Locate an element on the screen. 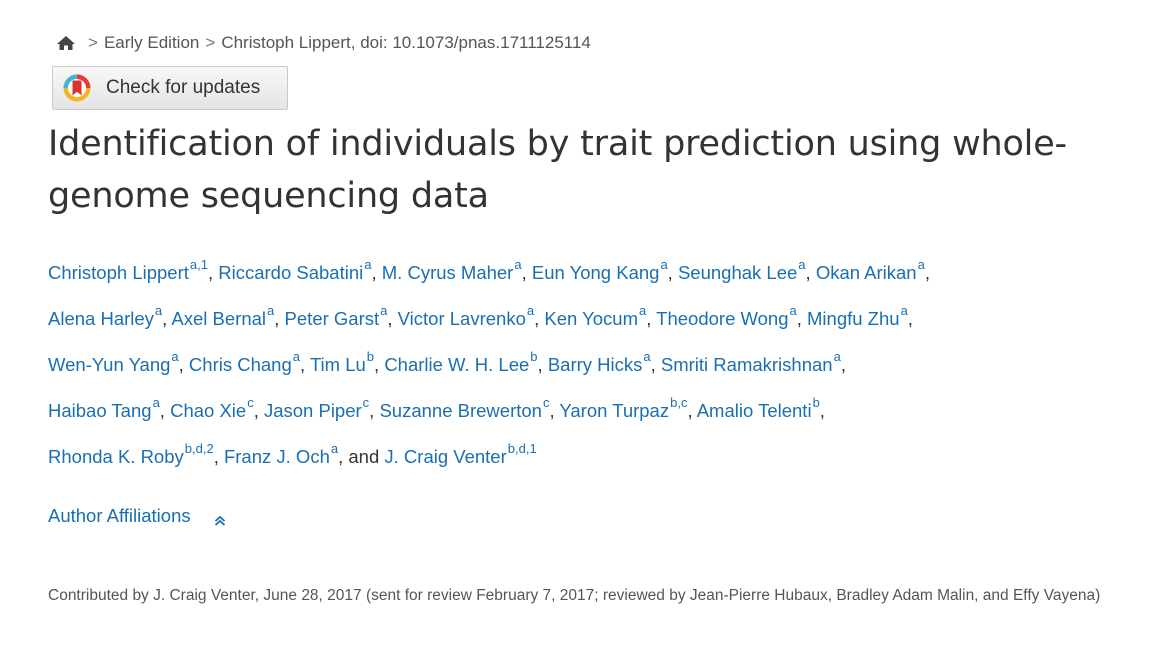  author-link: Yaron Turpaz is located at coordinates (614, 410).